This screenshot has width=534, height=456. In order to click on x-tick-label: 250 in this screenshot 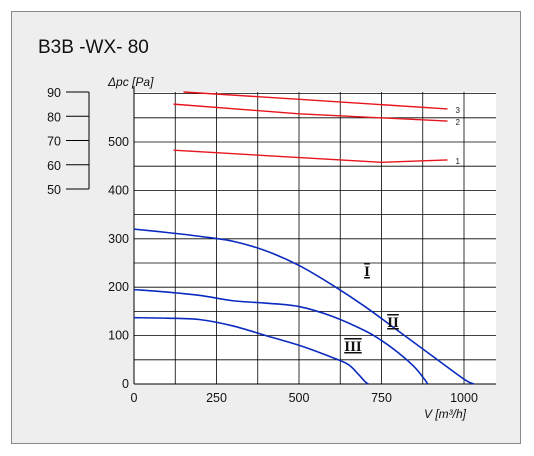, I will do `click(216, 398)`.